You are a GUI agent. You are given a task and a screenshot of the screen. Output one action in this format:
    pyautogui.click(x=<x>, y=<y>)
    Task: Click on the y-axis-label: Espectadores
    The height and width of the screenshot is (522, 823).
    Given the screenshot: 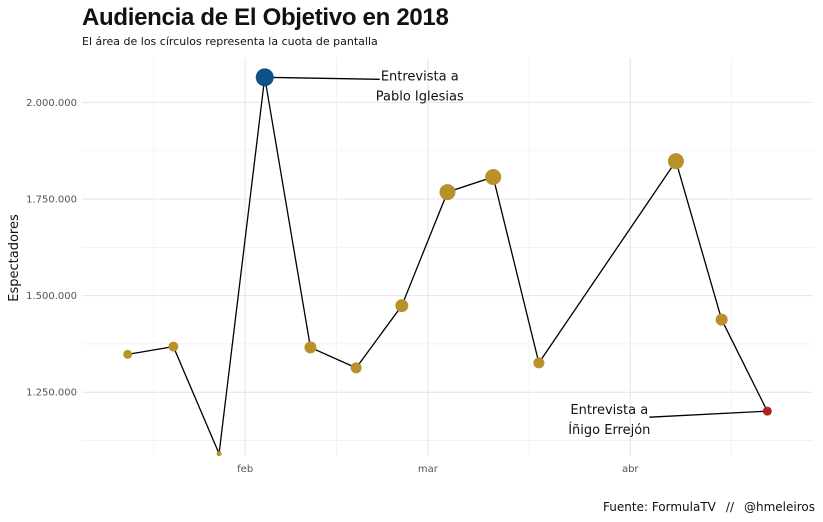 What is the action you would take?
    pyautogui.click(x=14, y=258)
    